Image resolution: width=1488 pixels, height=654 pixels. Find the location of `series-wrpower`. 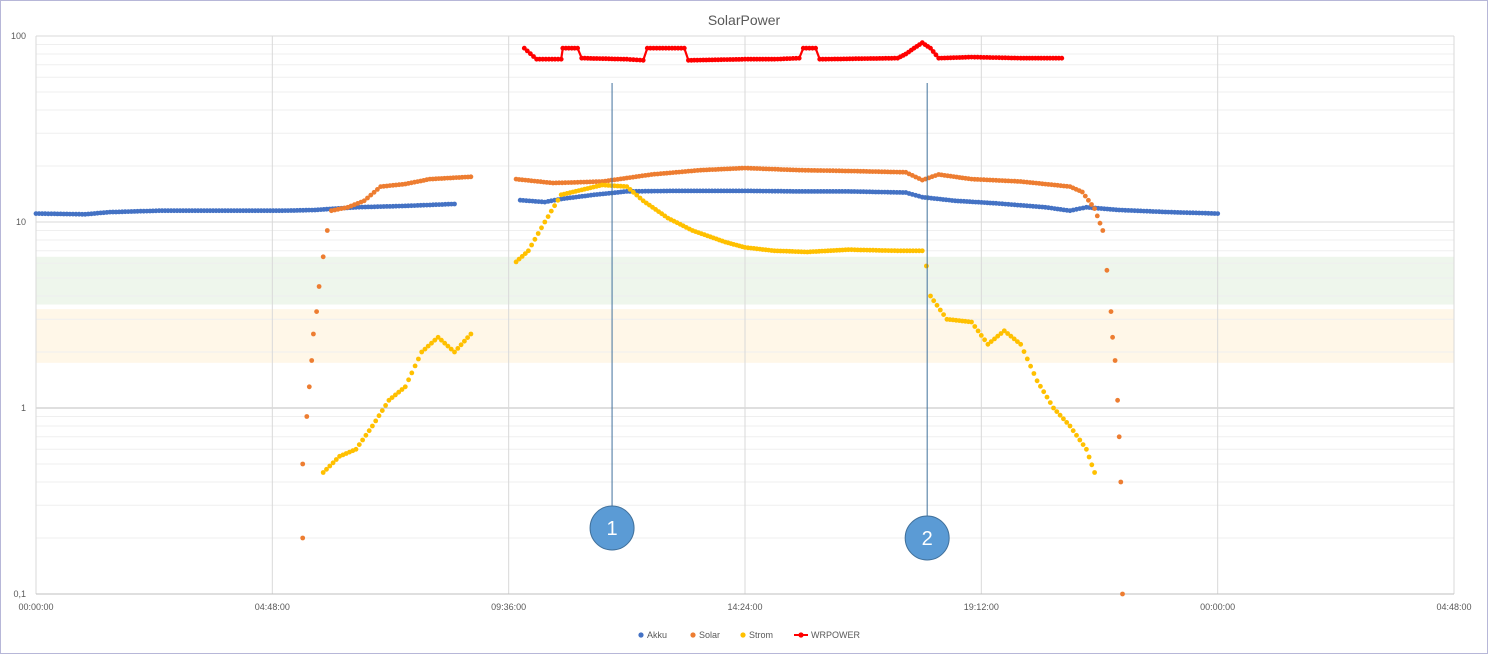

series-wrpower is located at coordinates (793, 51).